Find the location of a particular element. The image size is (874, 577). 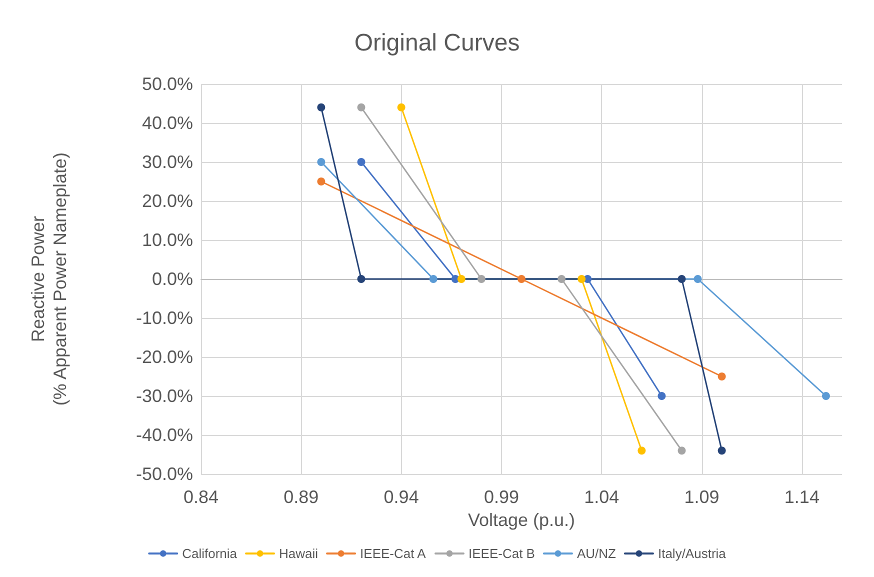

x-tick-label: 1.09 is located at coordinates (702, 497).